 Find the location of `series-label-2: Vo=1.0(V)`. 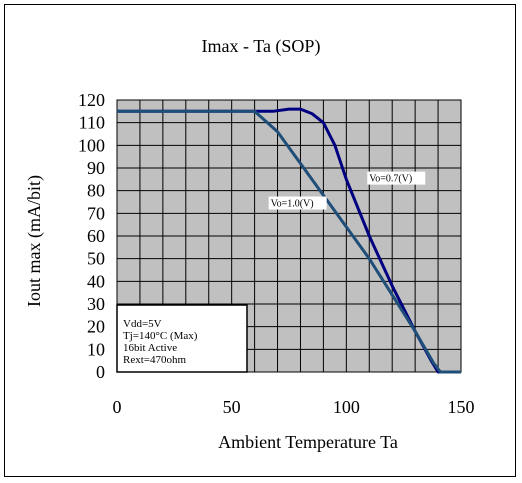

series-label-2: Vo=1.0(V) is located at coordinates (292, 204).